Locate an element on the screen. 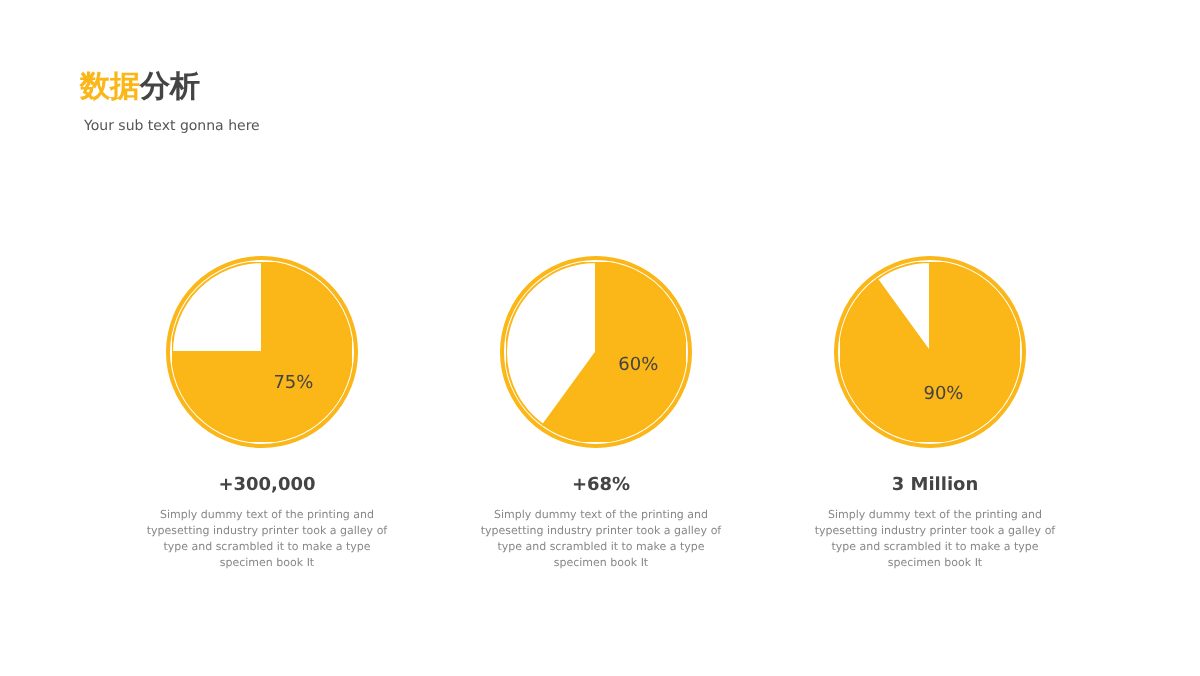  data-label: 75% is located at coordinates (294, 383).